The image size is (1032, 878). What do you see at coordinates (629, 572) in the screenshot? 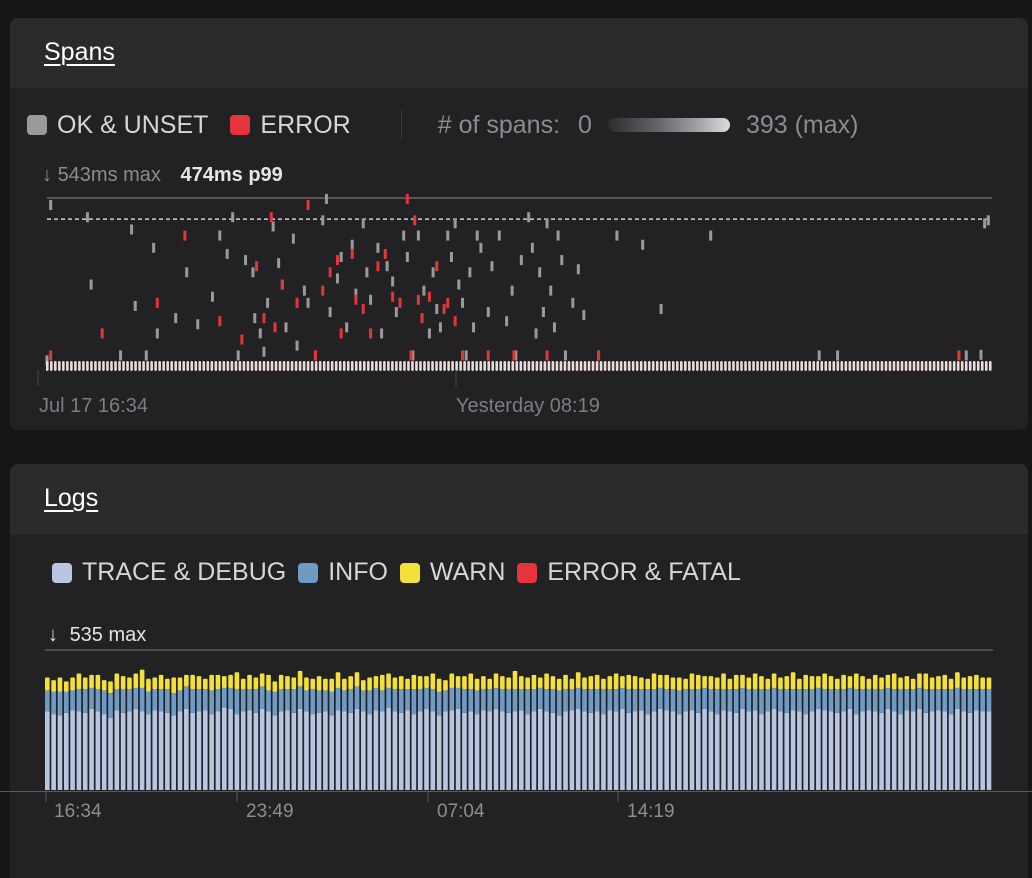
I see `legend-item-error-fatal: ERROR & FATAL` at bounding box center [629, 572].